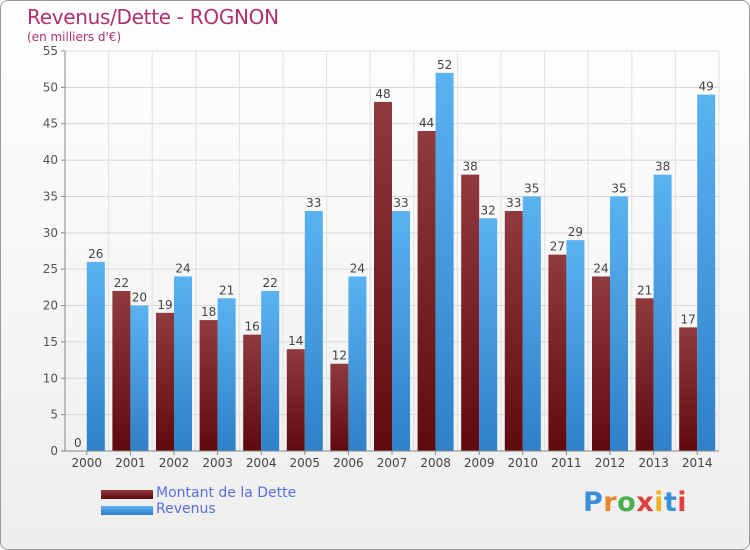 The image size is (750, 550). Describe the element at coordinates (54, 451) in the screenshot. I see `y-tick-label: 0` at that location.